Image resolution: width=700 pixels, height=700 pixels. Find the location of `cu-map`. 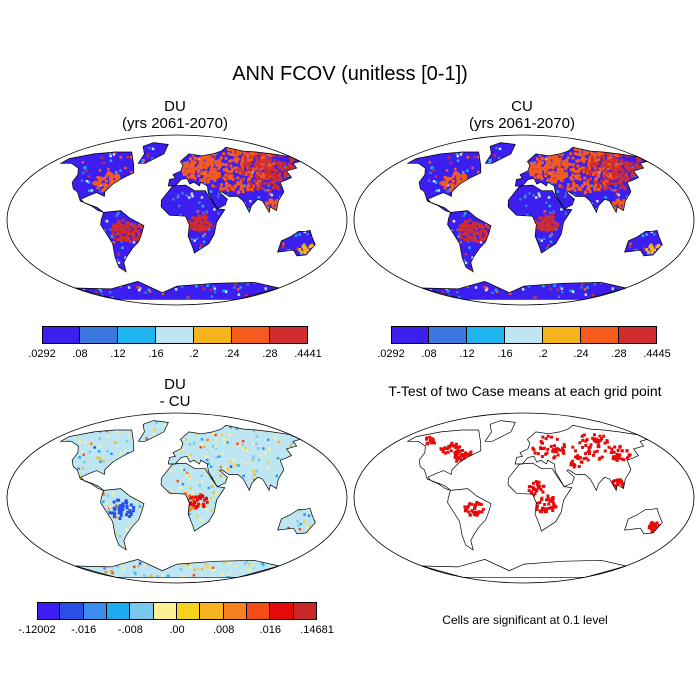

cu-map is located at coordinates (524, 220).